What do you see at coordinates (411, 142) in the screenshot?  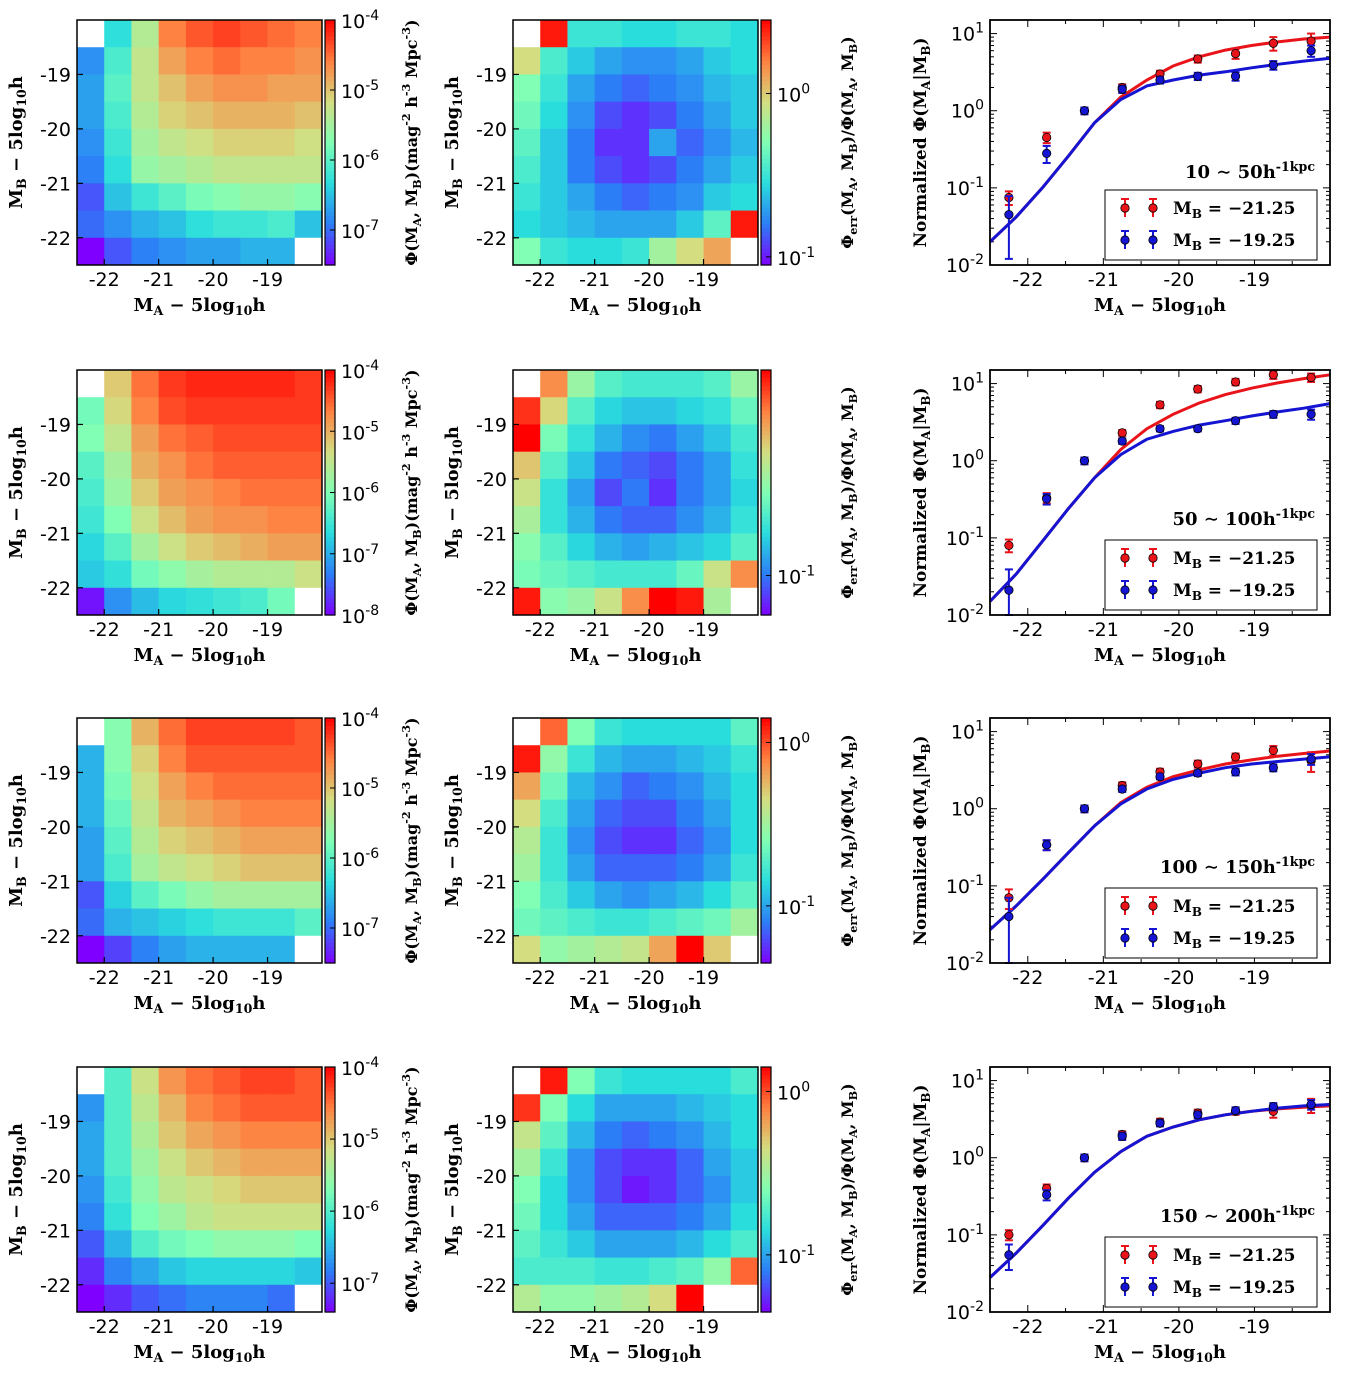 I see `colorbar-label: Φ(MA​, MB​)(mag-2​ h-3​ Mpc-3​)` at bounding box center [411, 142].